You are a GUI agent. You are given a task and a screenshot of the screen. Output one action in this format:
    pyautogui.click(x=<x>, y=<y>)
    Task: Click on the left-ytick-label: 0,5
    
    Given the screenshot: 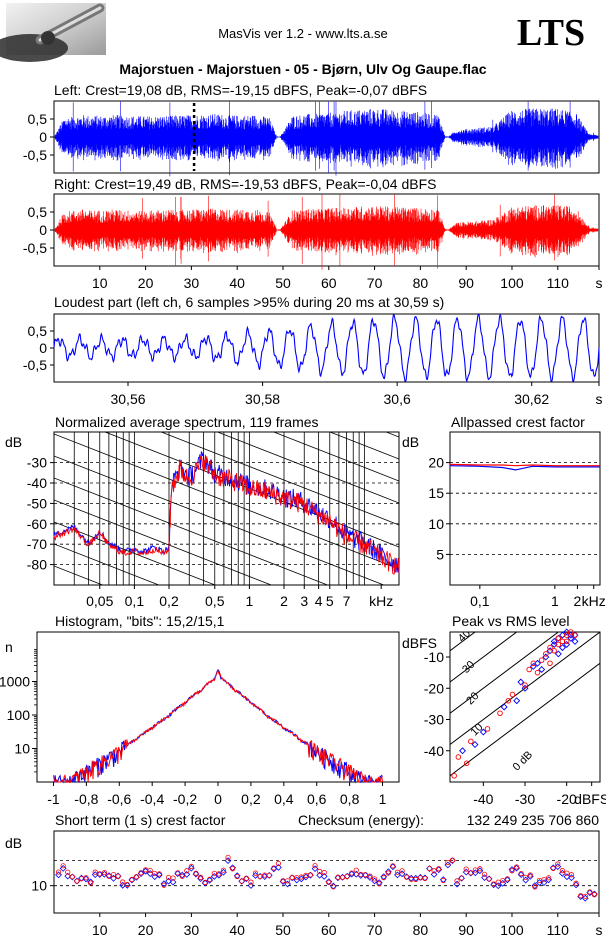 What is the action you would take?
    pyautogui.click(x=38, y=119)
    